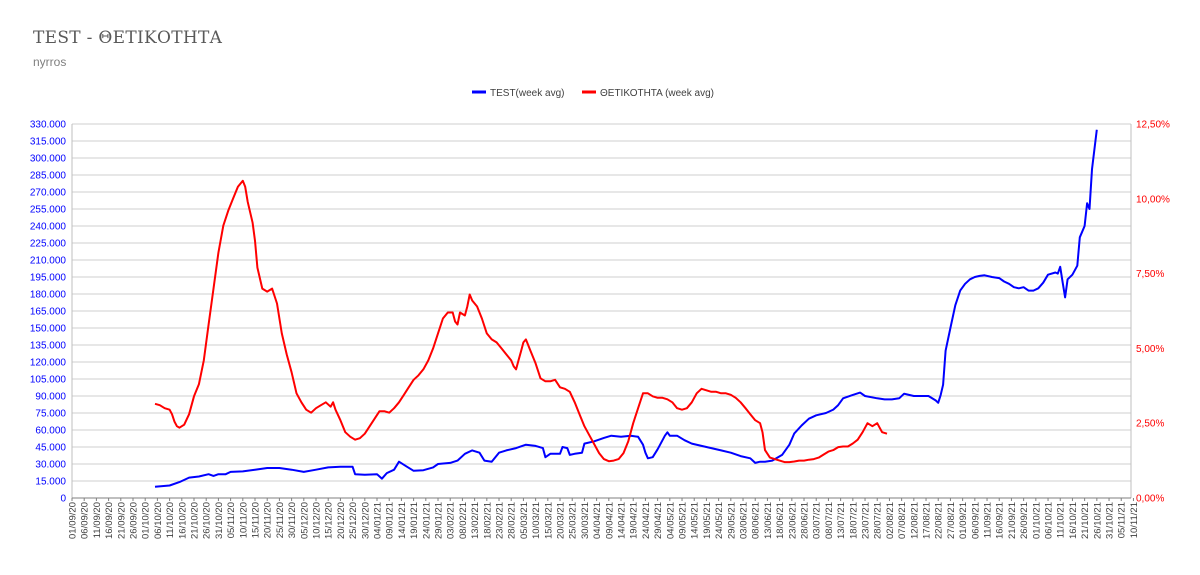 Image resolution: width=1200 pixels, height=575 pixels. I want to click on y-right-tick-label: 7,50%, so click(1150, 274).